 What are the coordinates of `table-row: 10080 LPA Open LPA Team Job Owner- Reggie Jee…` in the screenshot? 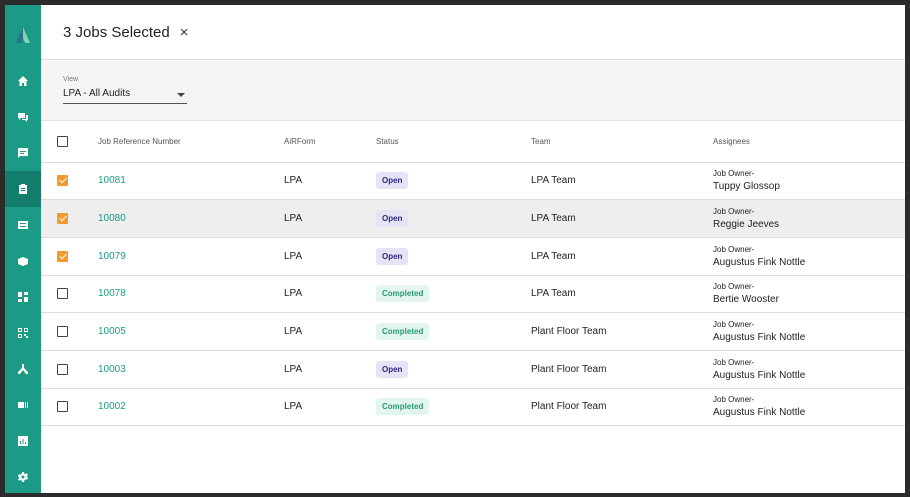 It's located at (473, 218).